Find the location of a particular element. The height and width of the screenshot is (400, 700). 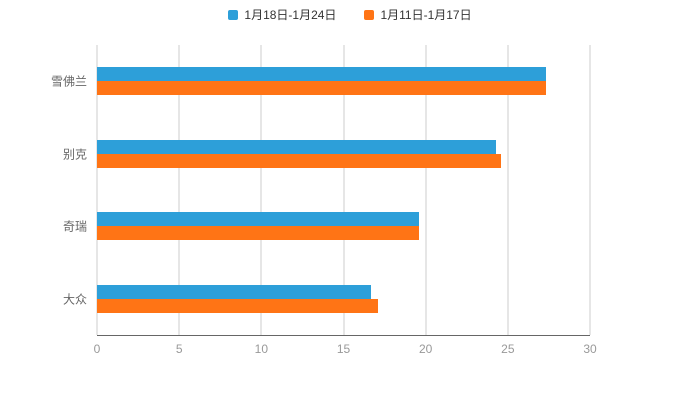

x-tick-label: 15 is located at coordinates (343, 349).